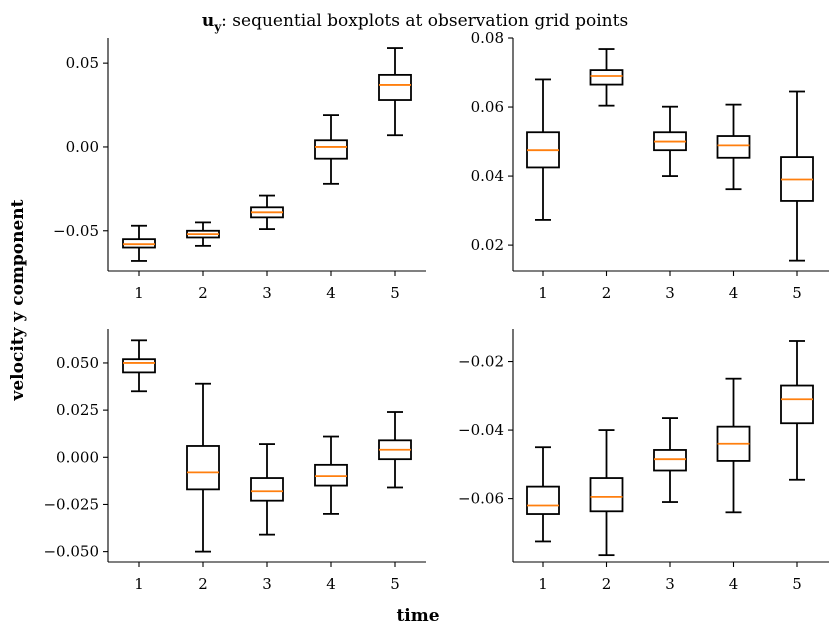  I want to click on y-tick-label: −0.025, so click(71, 504).